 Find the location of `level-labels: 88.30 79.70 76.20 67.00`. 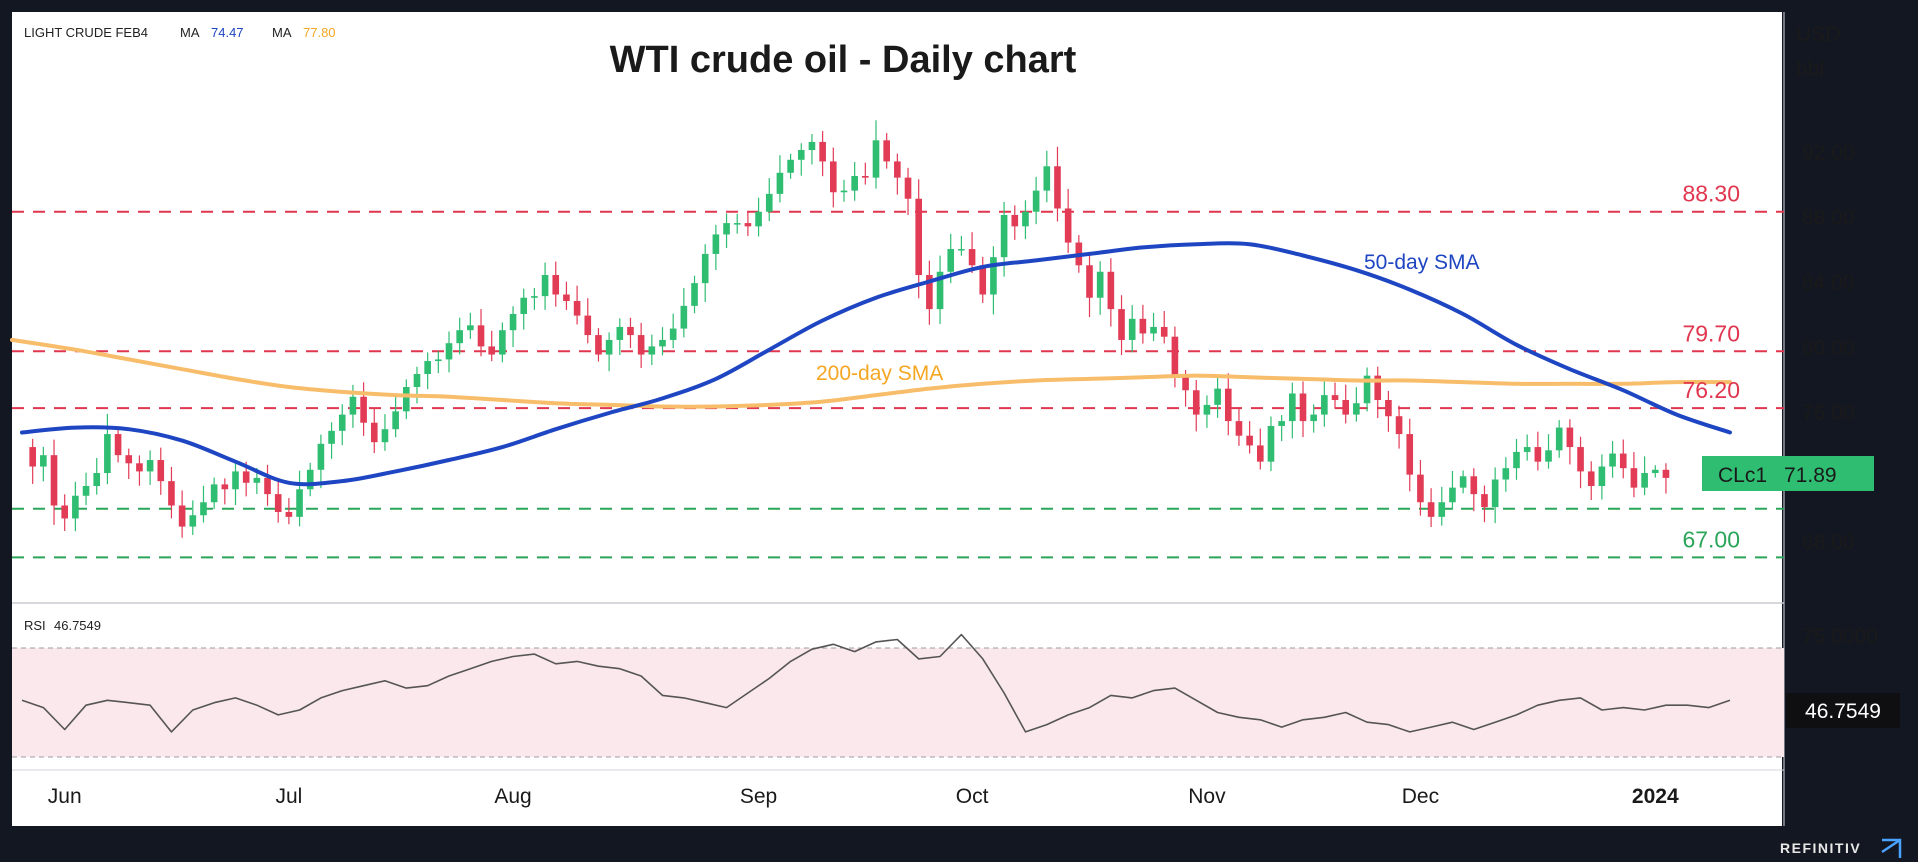

level-labels: 88.30 79.70 76.20 67.00 is located at coordinates (1711, 367).